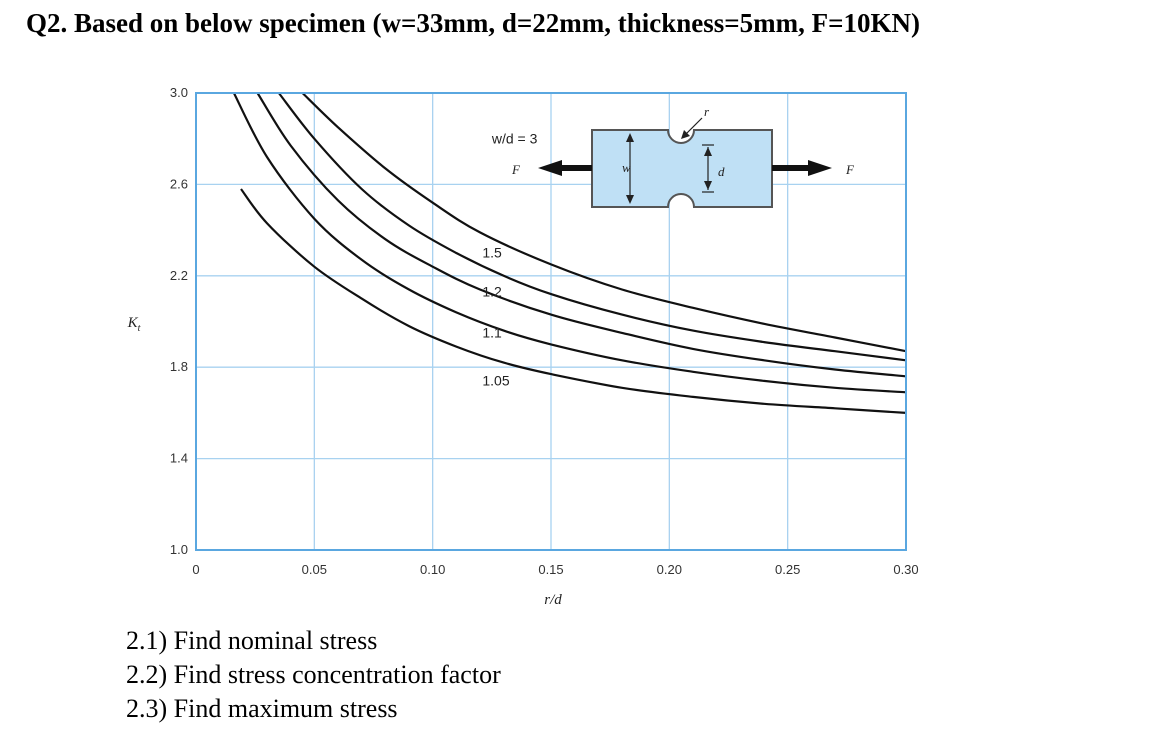 The height and width of the screenshot is (756, 1162). What do you see at coordinates (685, 134) in the screenshot?
I see `radius-arrowhead` at bounding box center [685, 134].